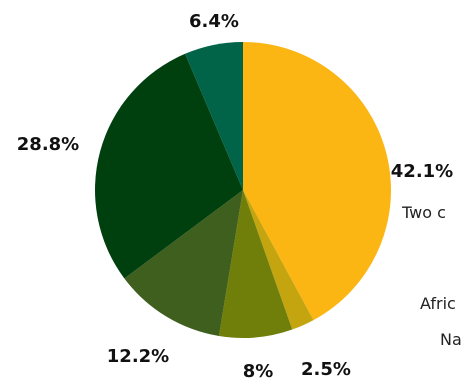 This screenshot has height=383, width=472. What do you see at coordinates (214, 21) in the screenshot?
I see `data-label-6: 6.4%` at bounding box center [214, 21].